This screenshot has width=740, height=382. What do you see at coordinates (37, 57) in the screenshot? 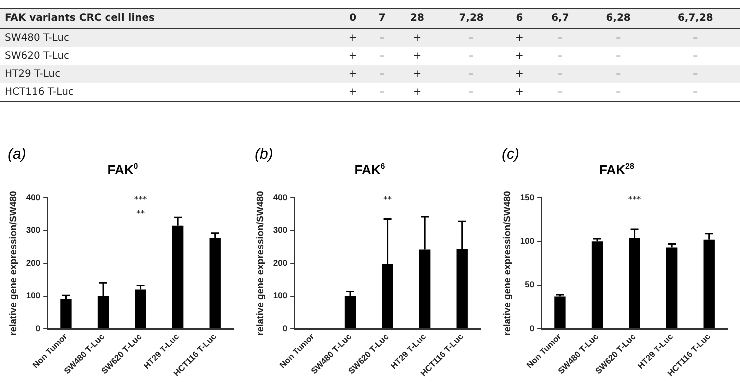
I see `text: SW620 T-Luc` at bounding box center [37, 57].